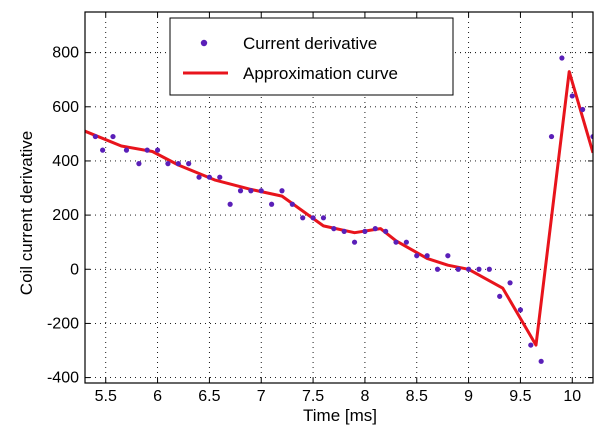 The image size is (594, 428). I want to click on x-tick-label: 7.5, so click(313, 396).